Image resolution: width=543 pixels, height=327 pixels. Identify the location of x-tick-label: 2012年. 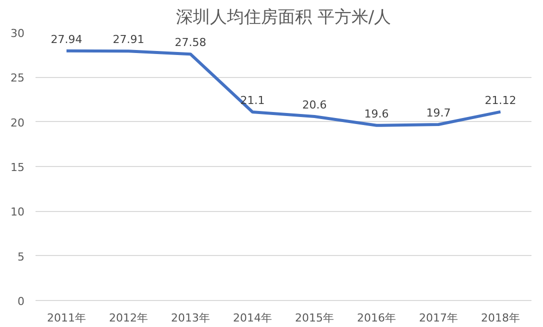
(128, 318).